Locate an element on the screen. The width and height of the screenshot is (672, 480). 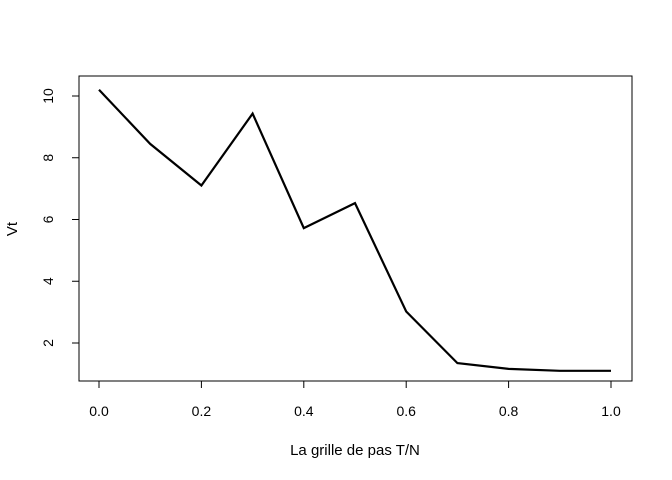
x-axis-title: La grille de pas T/N is located at coordinates (355, 450).